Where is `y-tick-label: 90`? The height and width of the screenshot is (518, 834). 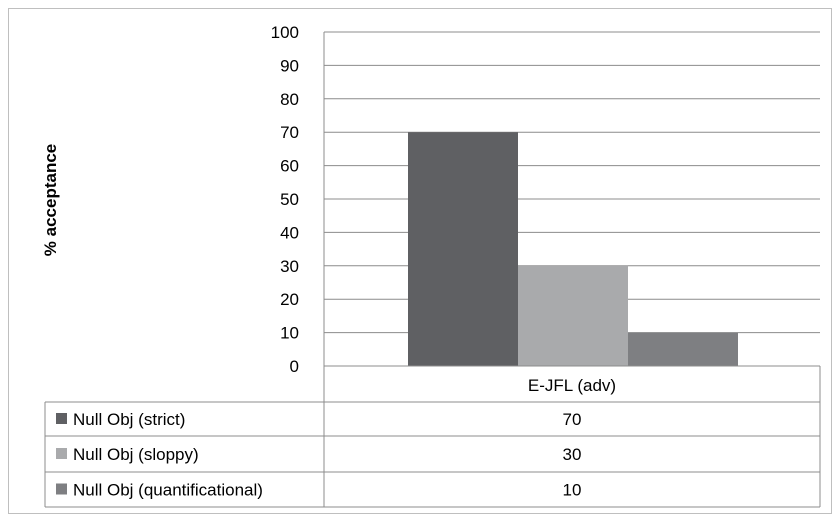 y-tick-label: 90 is located at coordinates (289, 65).